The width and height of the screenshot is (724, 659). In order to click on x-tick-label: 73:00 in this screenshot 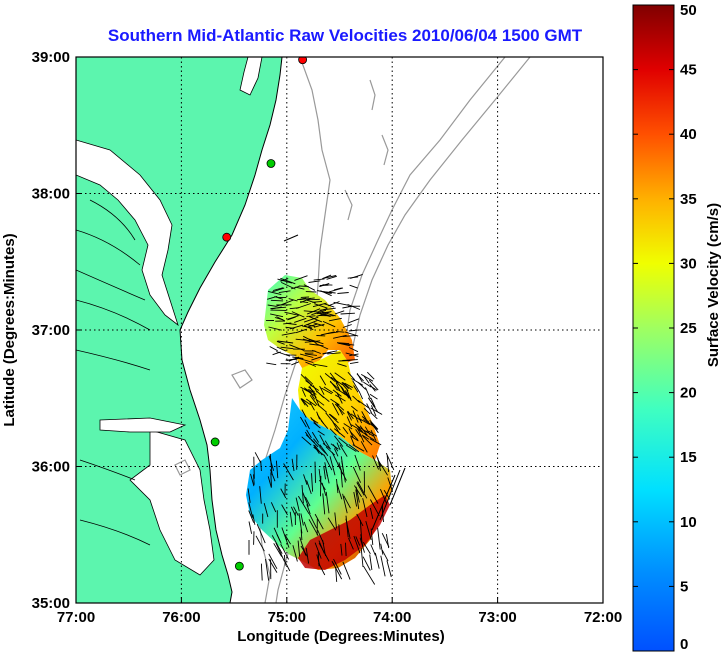, I will do `click(497, 617)`.